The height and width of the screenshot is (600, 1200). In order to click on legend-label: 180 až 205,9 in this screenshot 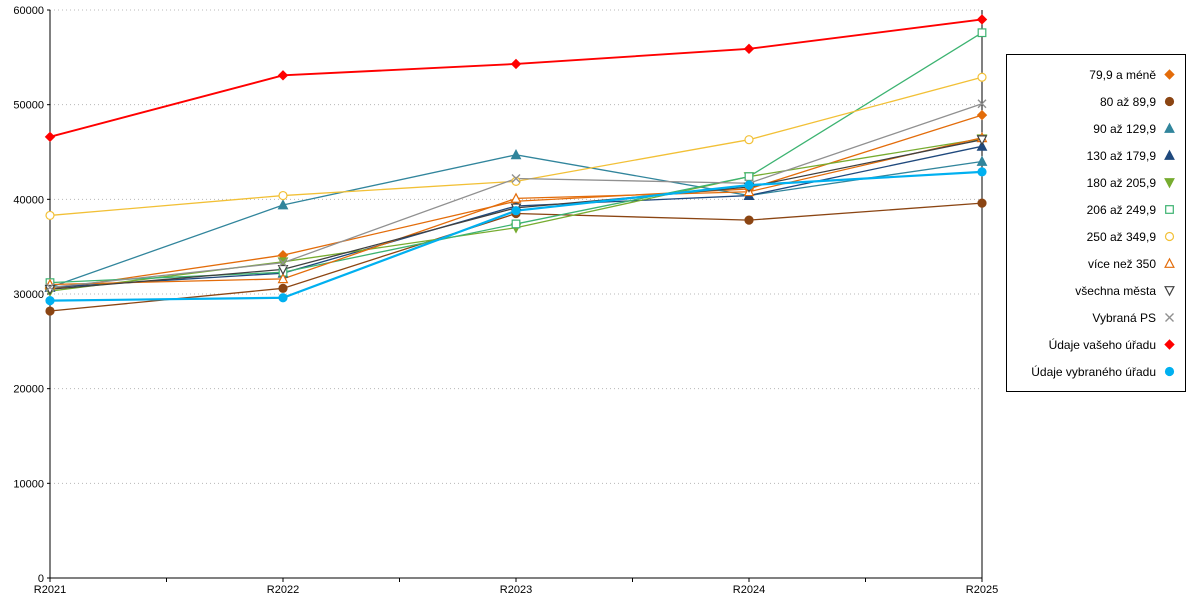, I will do `click(1121, 182)`.